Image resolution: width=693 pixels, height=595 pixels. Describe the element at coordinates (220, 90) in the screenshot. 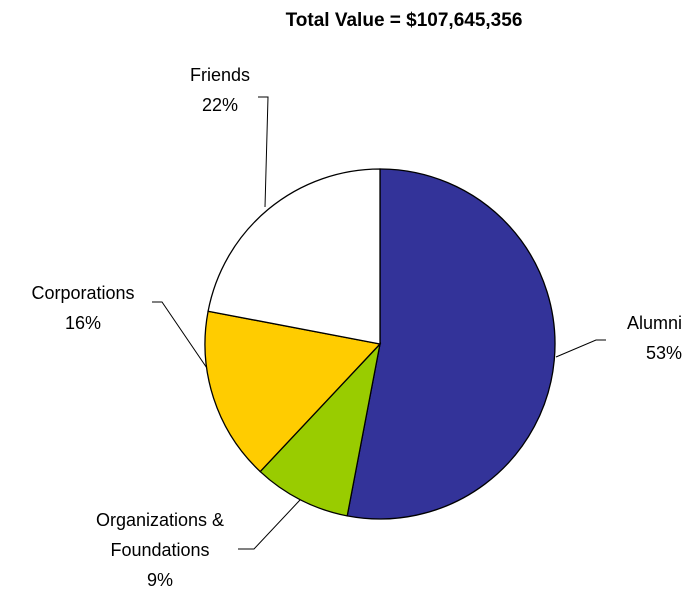

I see `slice-label: Friends 22%` at that location.